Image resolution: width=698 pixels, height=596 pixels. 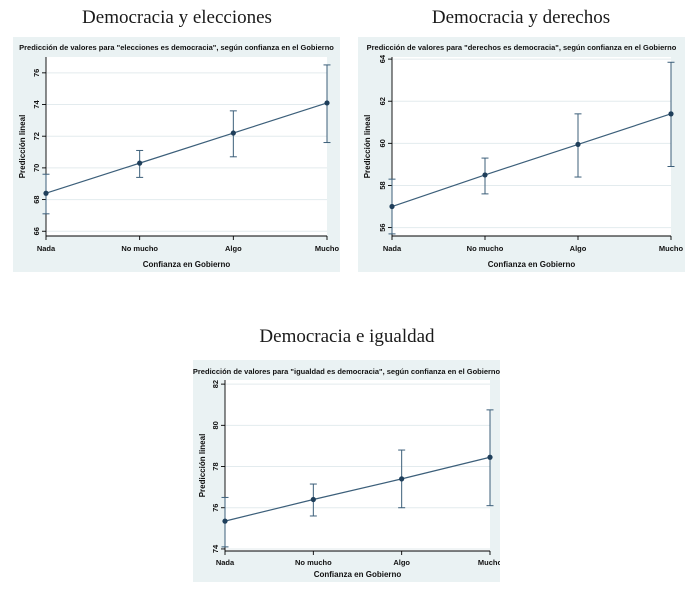 I want to click on y-tick-label: 72, so click(x=36, y=136).